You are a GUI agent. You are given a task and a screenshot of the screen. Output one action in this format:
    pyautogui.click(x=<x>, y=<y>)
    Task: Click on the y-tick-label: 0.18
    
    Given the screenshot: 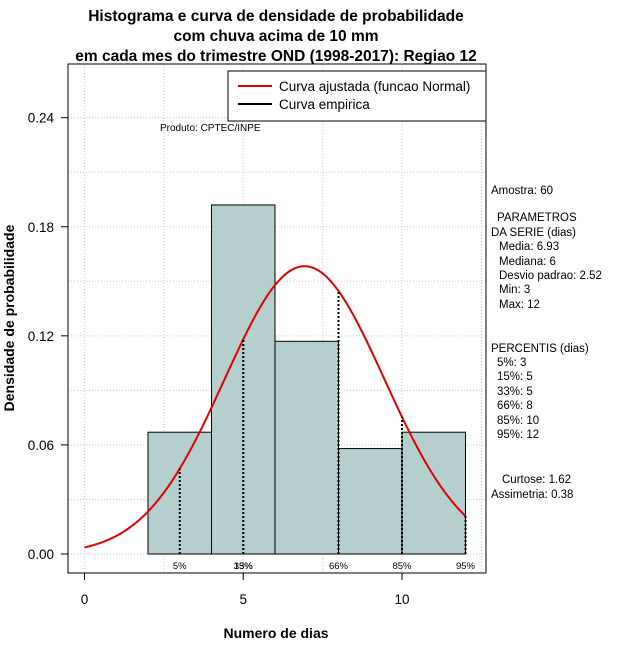 What is the action you would take?
    pyautogui.click(x=41, y=227)
    